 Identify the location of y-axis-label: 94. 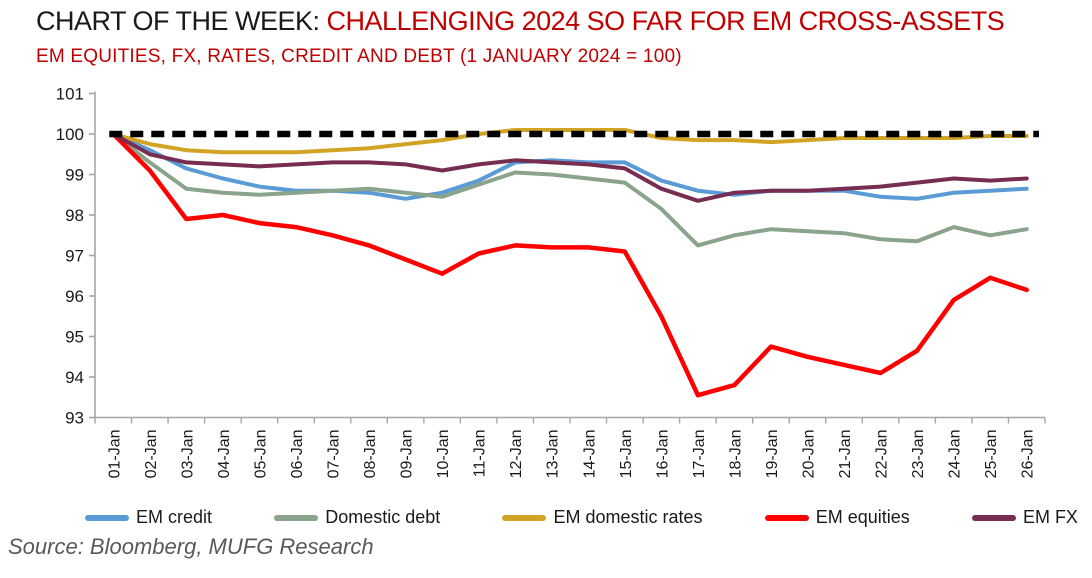
(74, 377).